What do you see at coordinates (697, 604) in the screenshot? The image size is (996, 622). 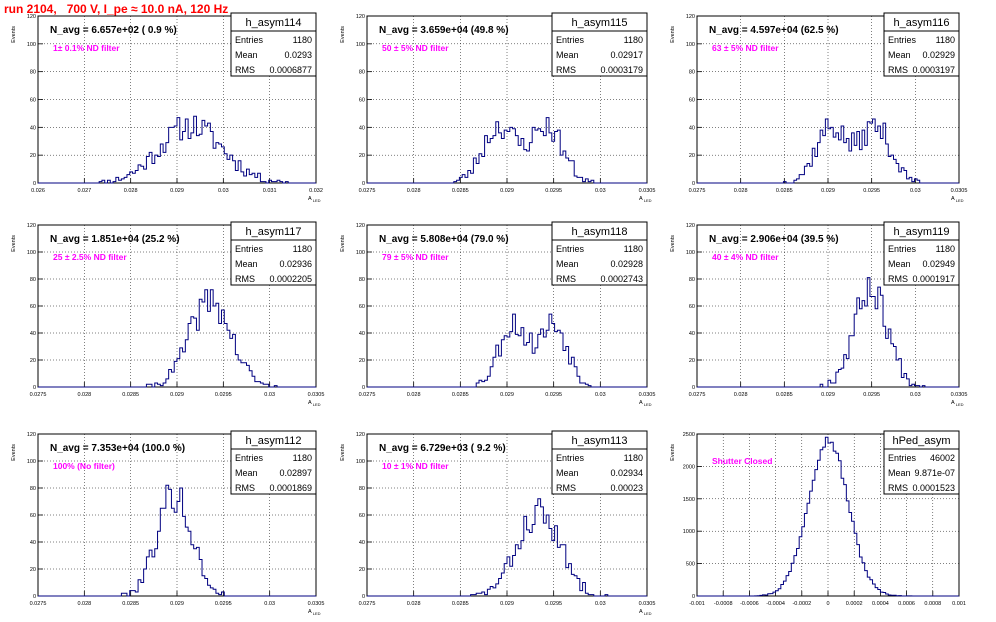 I see `x-tick-label: -0.001` at bounding box center [697, 604].